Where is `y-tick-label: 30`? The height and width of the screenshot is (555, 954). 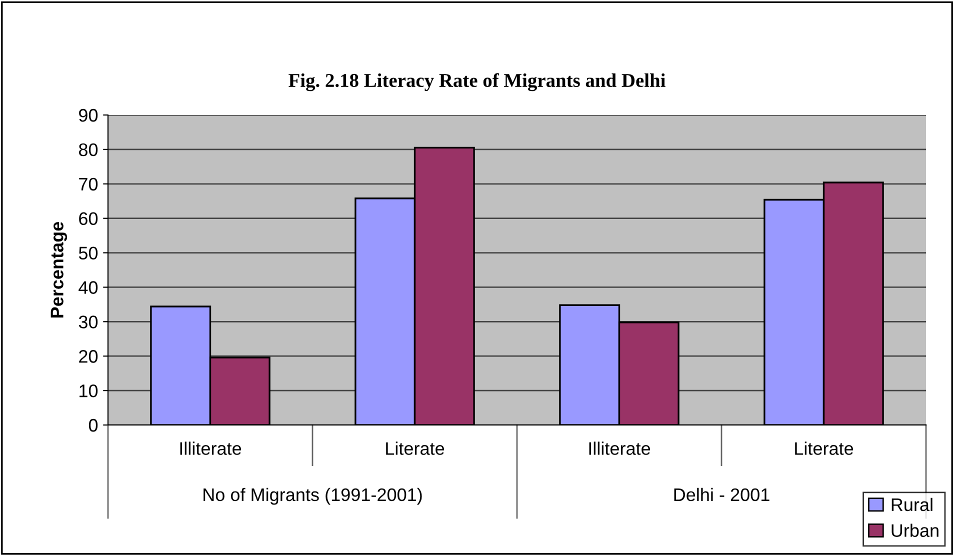
y-tick-label: 30 is located at coordinates (88, 322).